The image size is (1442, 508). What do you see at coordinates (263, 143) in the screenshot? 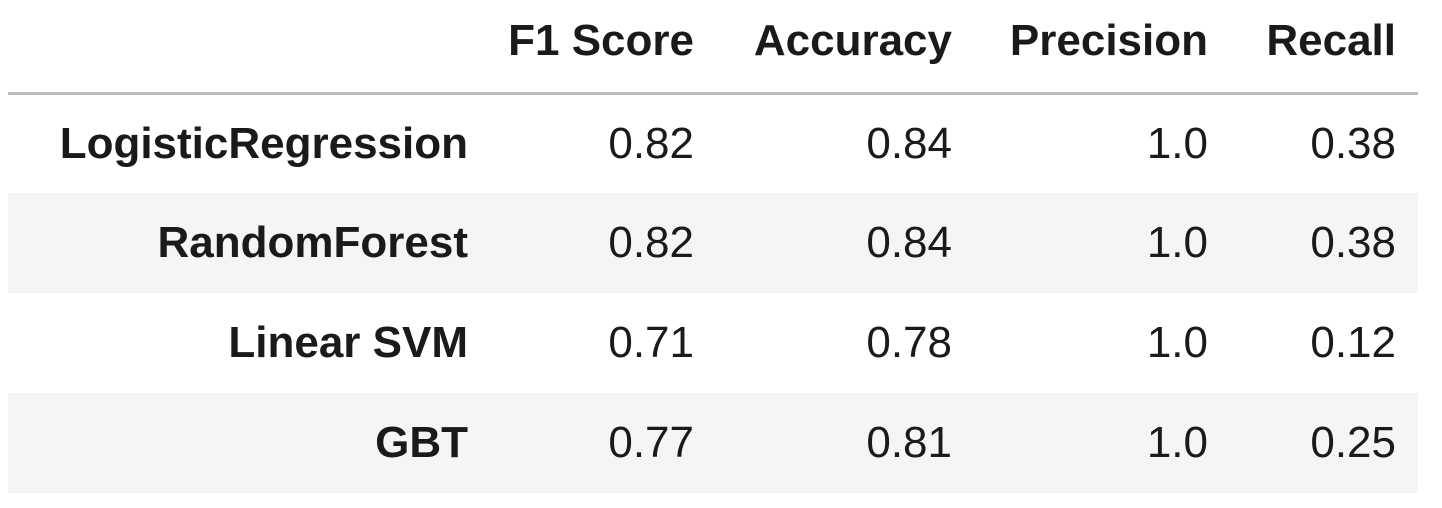
I see `row-label: LogisticRegression` at bounding box center [263, 143].